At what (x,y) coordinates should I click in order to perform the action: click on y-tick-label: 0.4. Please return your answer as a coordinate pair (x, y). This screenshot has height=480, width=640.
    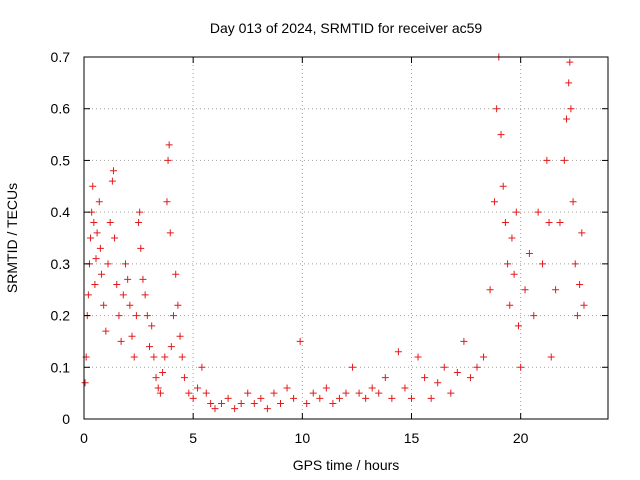
    Looking at the image, I should click on (61, 212).